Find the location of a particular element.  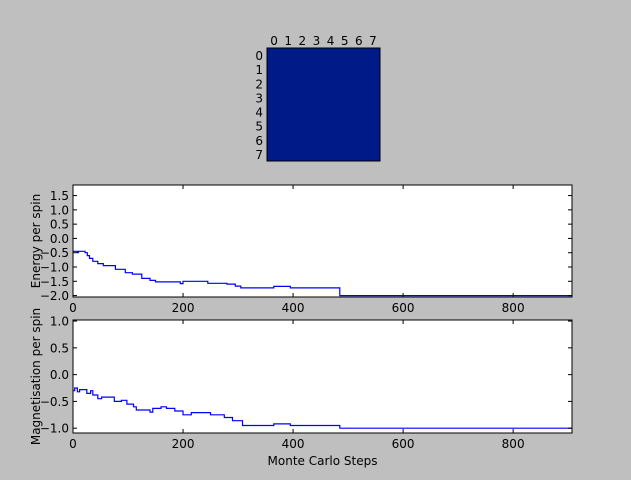

energy-x-tick-label: 600 is located at coordinates (403, 308).